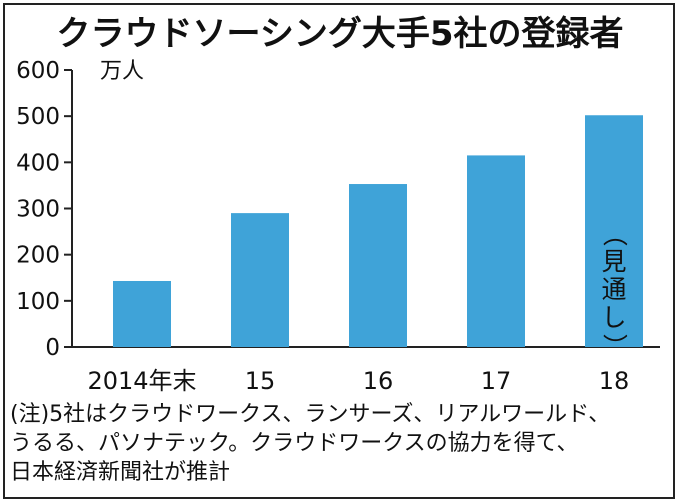  What do you see at coordinates (614, 345) in the screenshot?
I see `bar-annotation-char: ）` at bounding box center [614, 345].